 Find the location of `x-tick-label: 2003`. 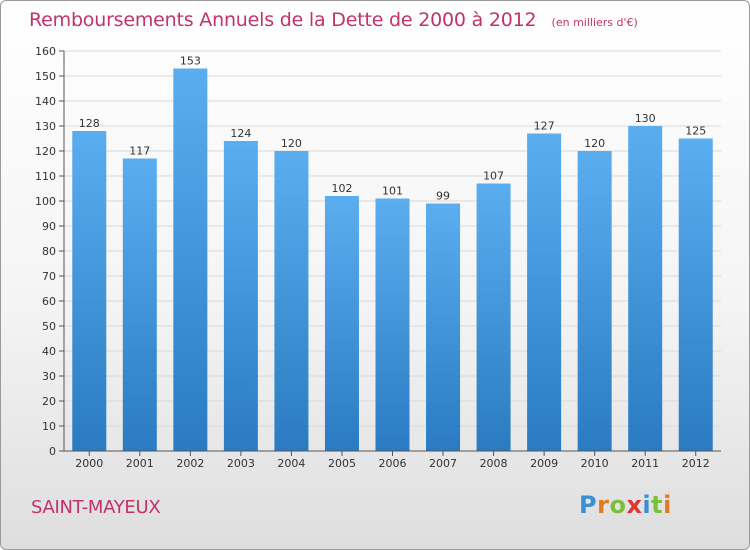

x-tick-label: 2003 is located at coordinates (241, 463).